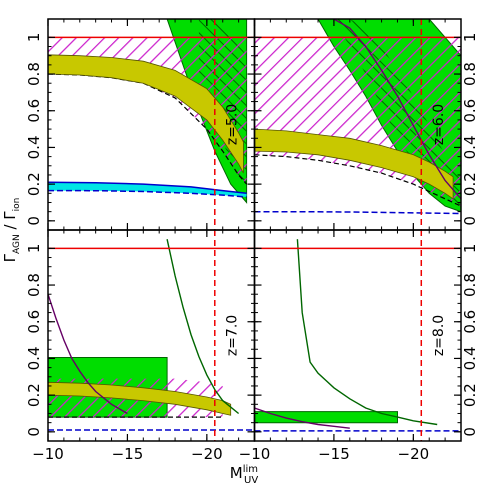  Describe the element at coordinates (11, 230) in the screenshot. I see `y-axis-title: ΓAGN / Γion` at that location.